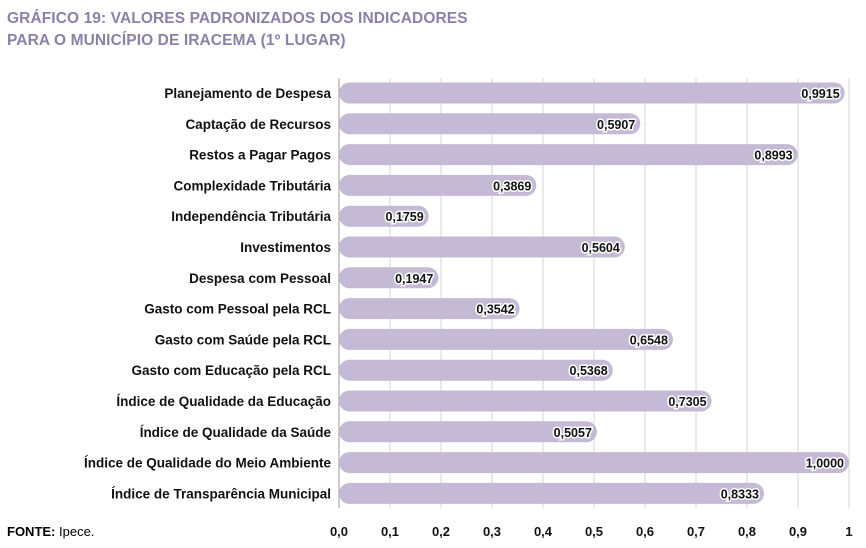 The image size is (866, 548). I want to click on x-tick-label: 0,2, so click(441, 531).